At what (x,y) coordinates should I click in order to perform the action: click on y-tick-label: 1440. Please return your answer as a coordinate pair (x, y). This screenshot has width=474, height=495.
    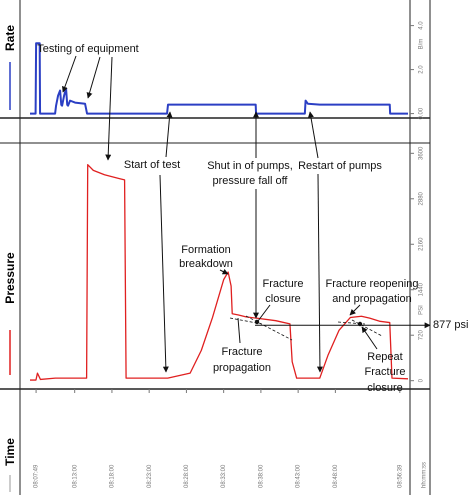
    Looking at the image, I should click on (422, 289).